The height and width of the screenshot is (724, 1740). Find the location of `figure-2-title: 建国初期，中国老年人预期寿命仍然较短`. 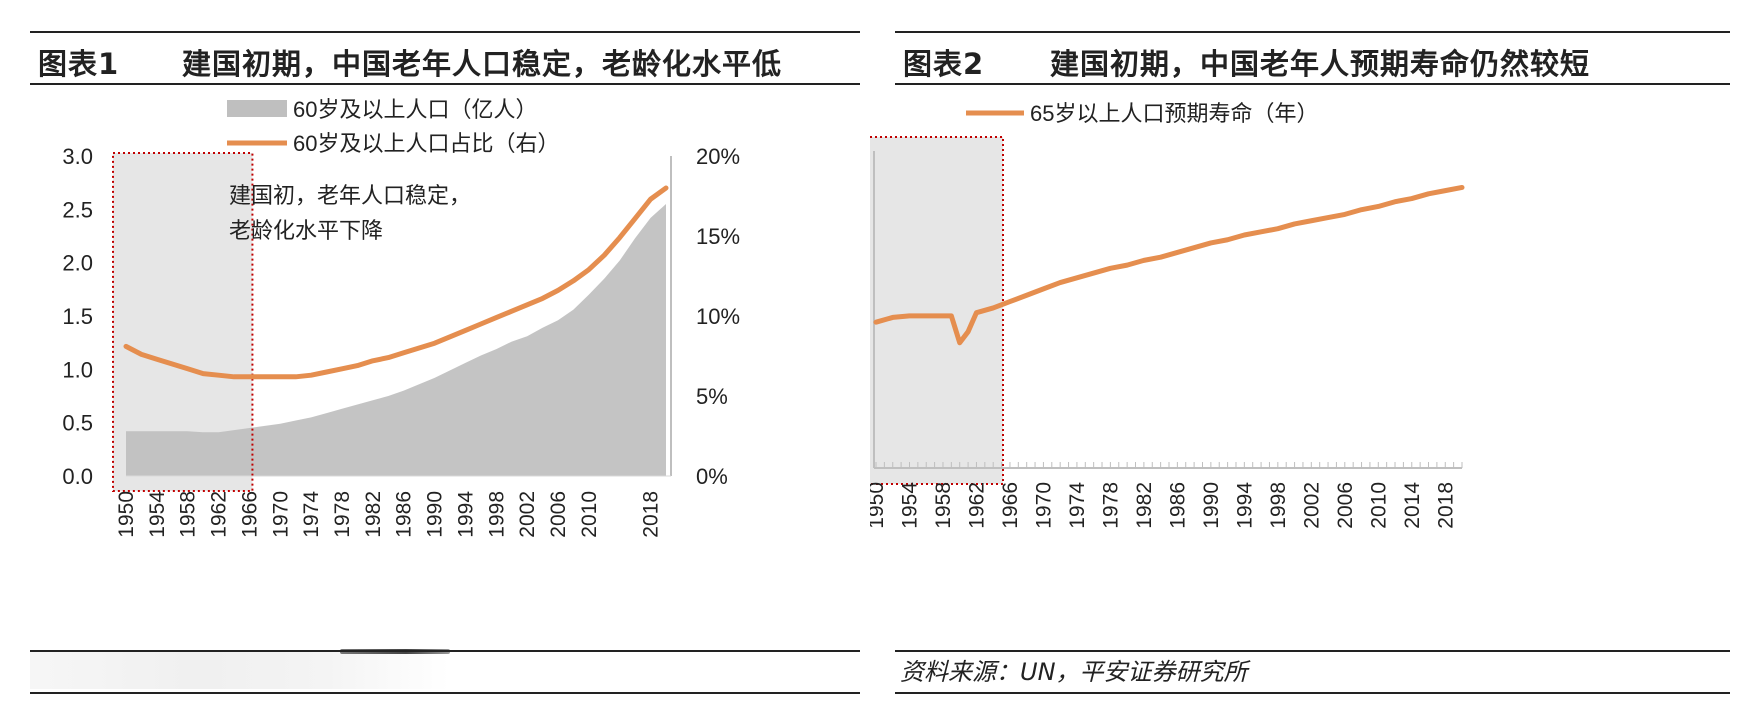

figure-2-title: 建国初期，中国老年人预期寿命仍然较短 is located at coordinates (1320, 64).